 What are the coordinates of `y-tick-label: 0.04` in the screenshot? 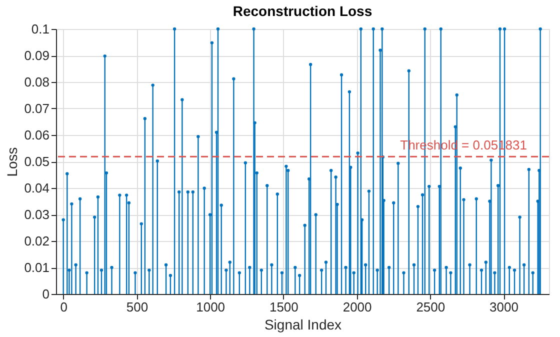 It's located at (37, 188).